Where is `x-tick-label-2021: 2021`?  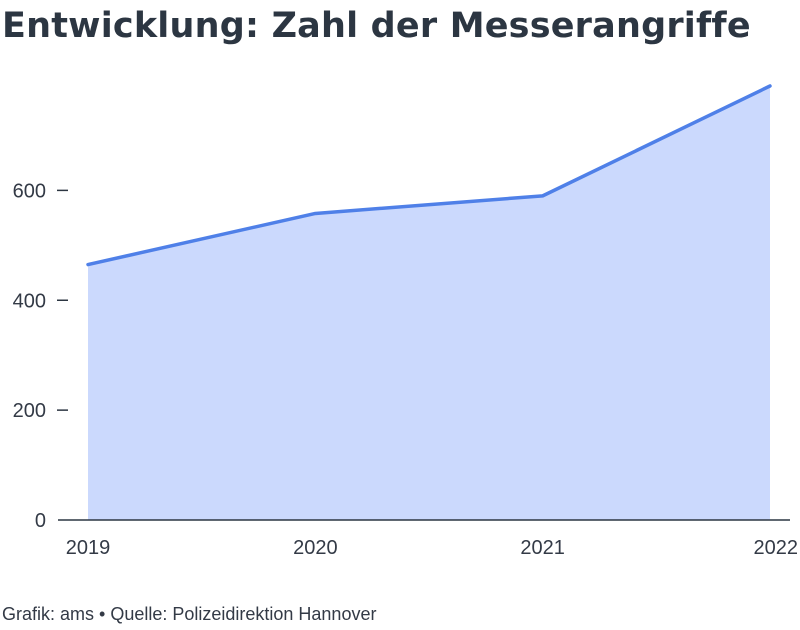 x-tick-label-2021: 2021 is located at coordinates (542, 548).